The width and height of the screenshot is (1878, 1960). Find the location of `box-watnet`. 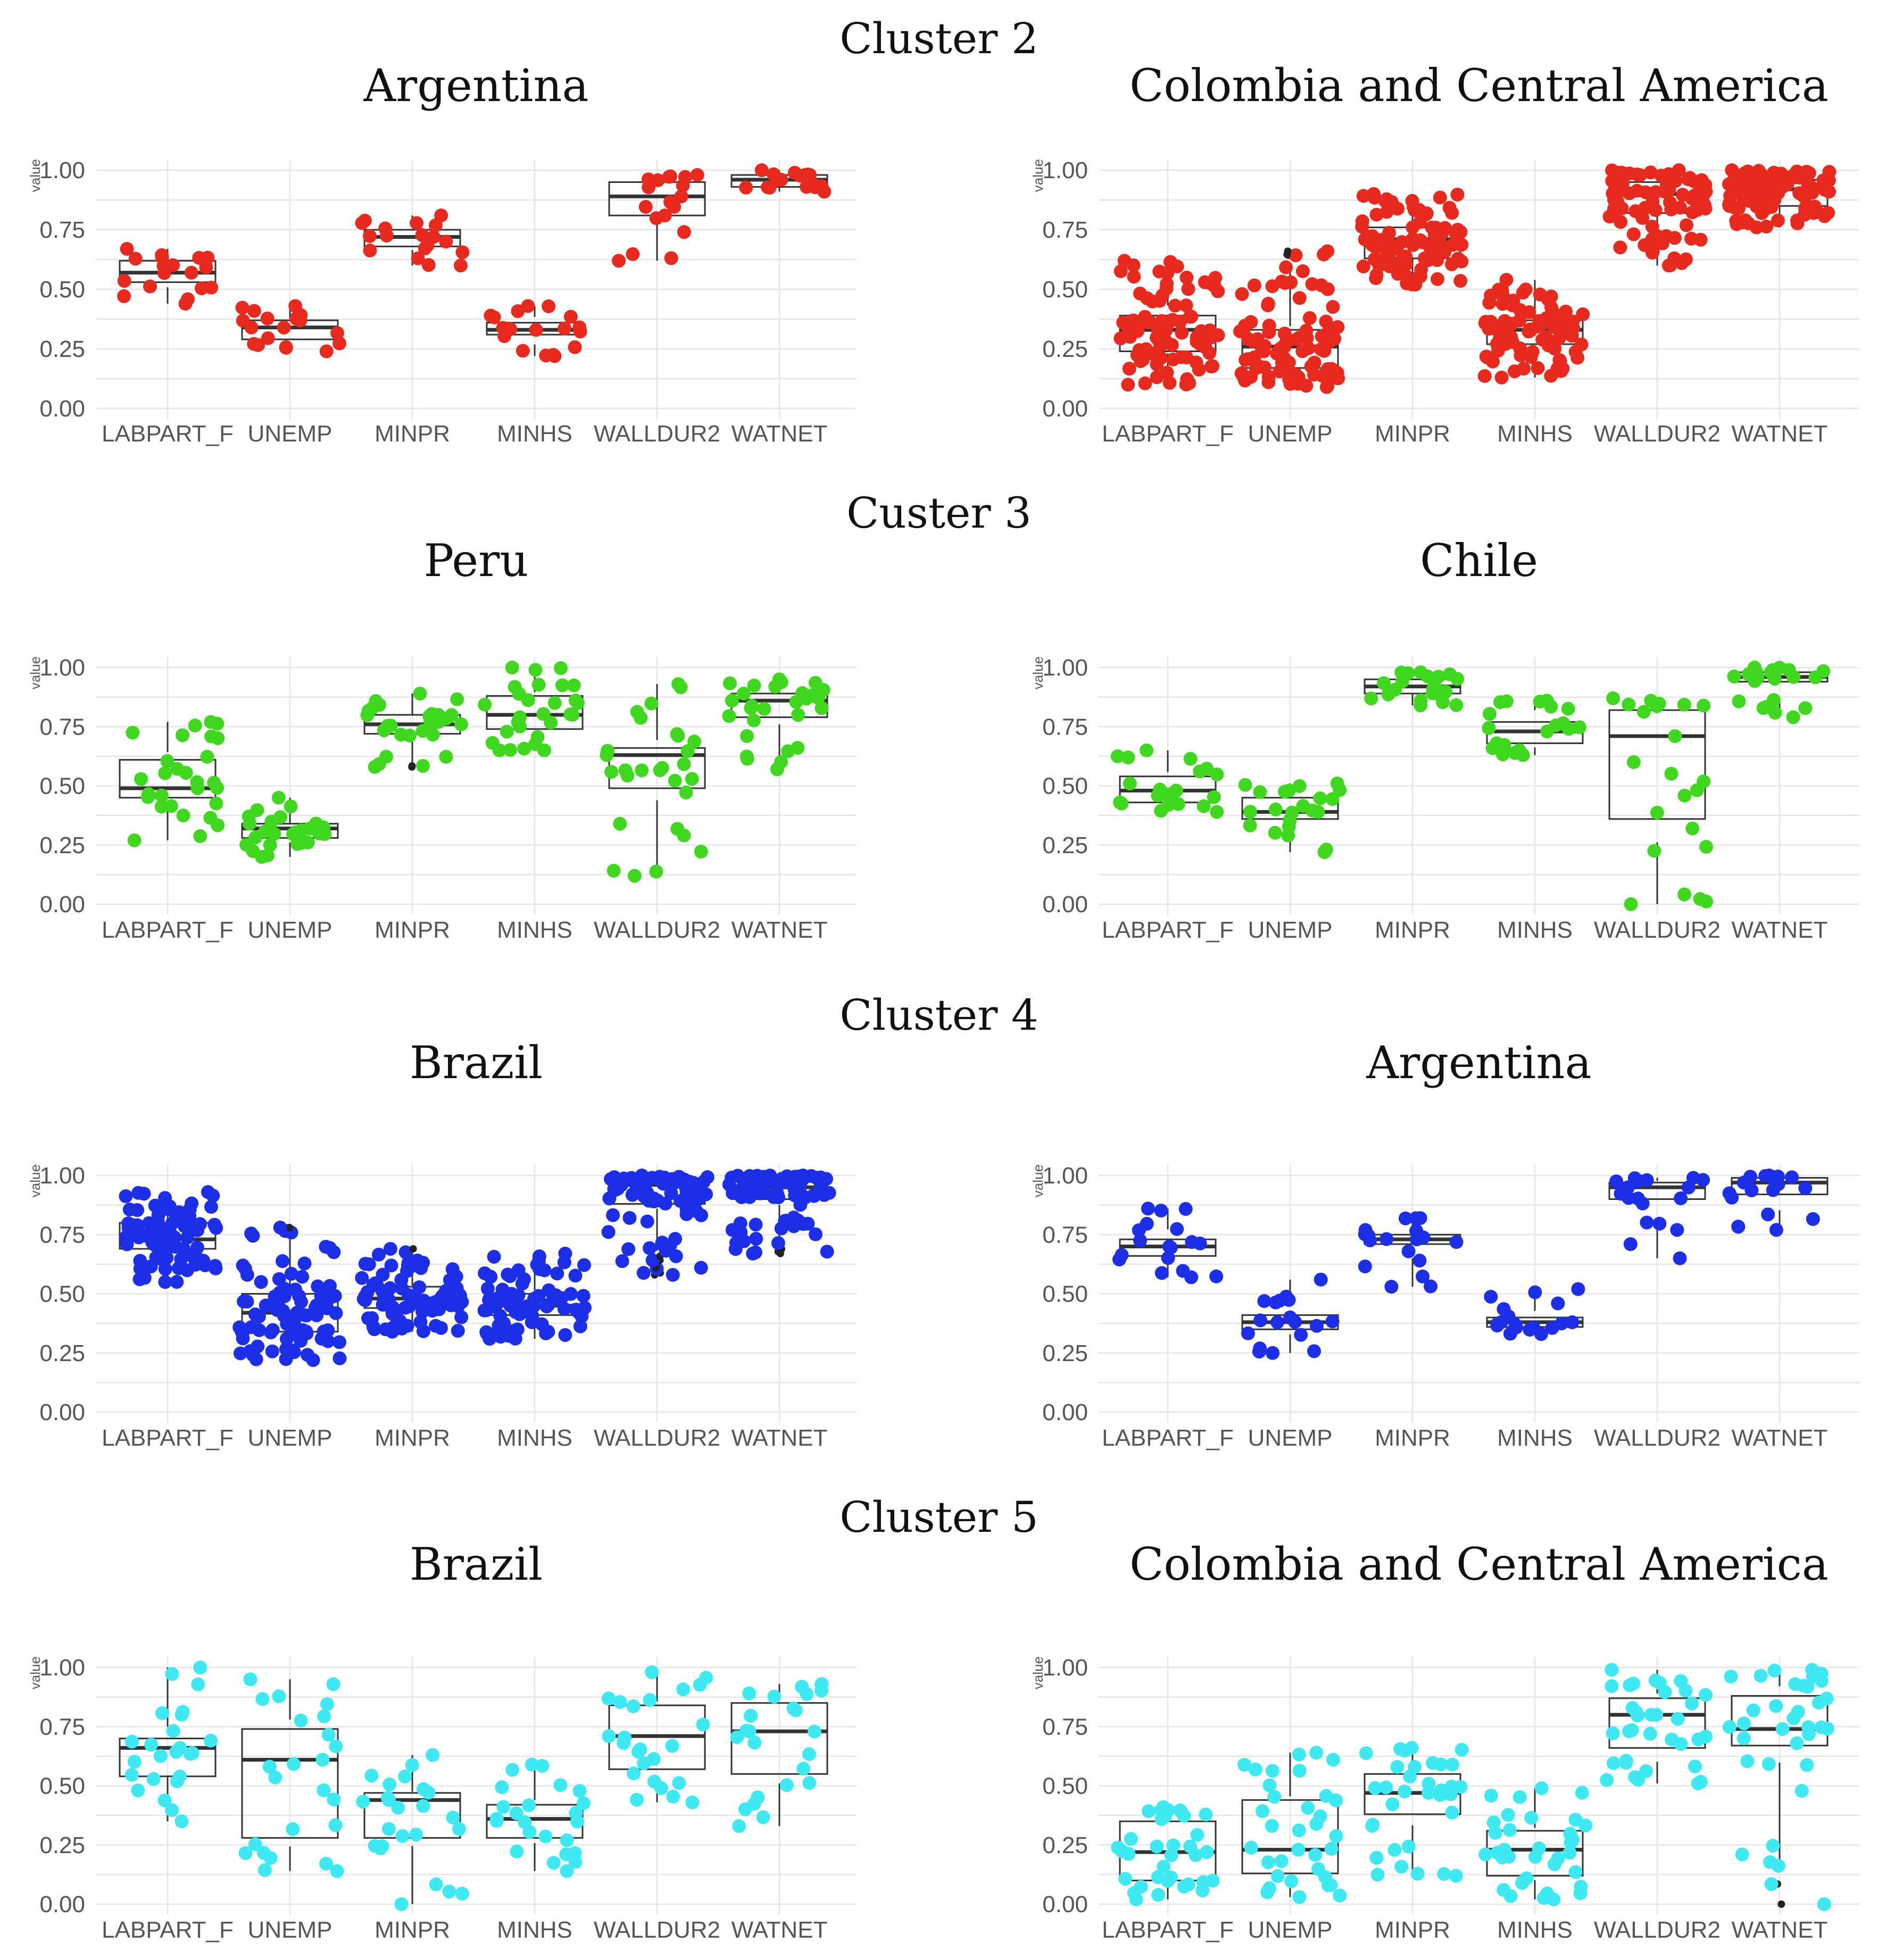

box-watnet is located at coordinates (1778, 1787).